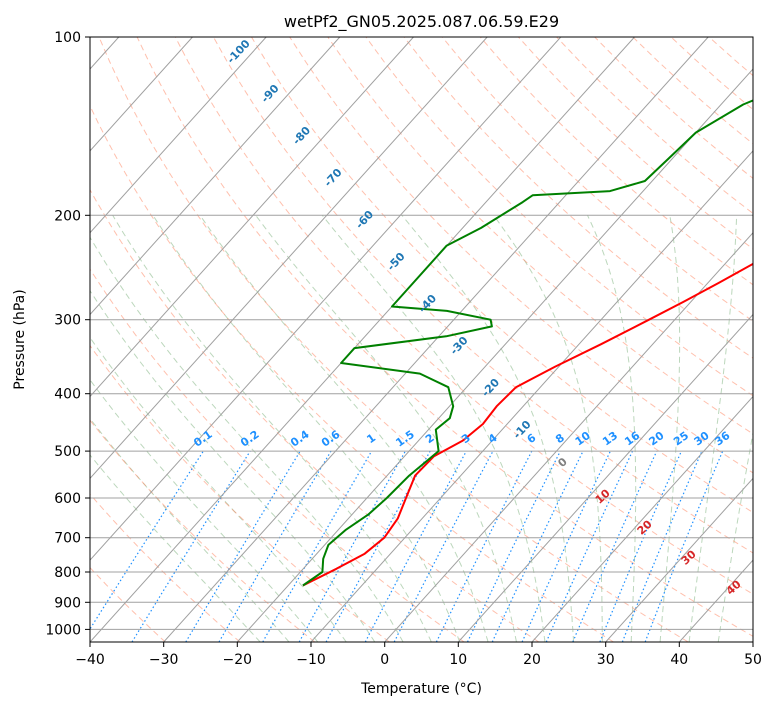  What do you see at coordinates (20, 339) in the screenshot?
I see `y-axis-title: Pressure (hPa)` at bounding box center [20, 339].